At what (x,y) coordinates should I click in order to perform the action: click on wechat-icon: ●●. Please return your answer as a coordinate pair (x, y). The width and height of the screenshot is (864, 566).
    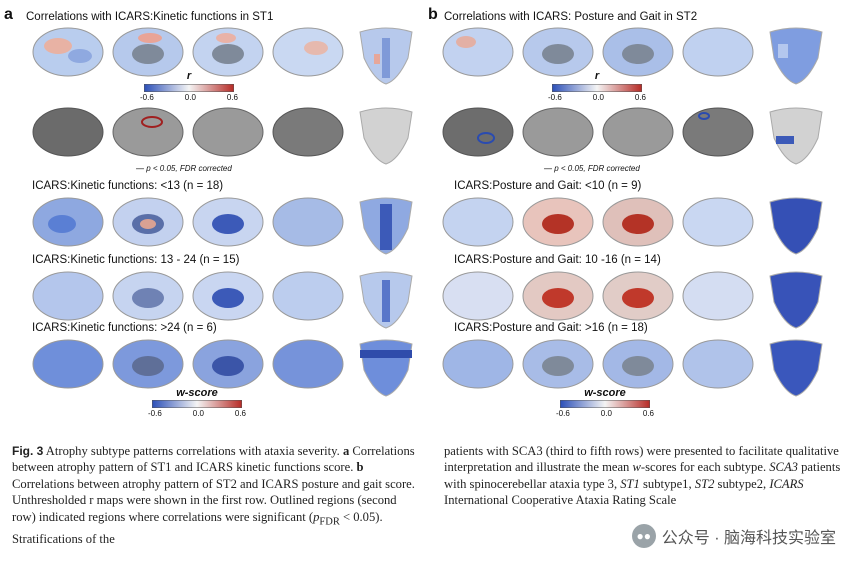
    Looking at the image, I should click on (643, 536).